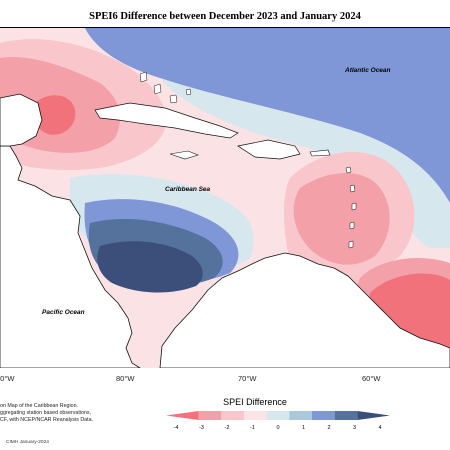  What do you see at coordinates (39, 406) in the screenshot?
I see `footnote-line-1: on Map of the Caribbean Region.` at bounding box center [39, 406].